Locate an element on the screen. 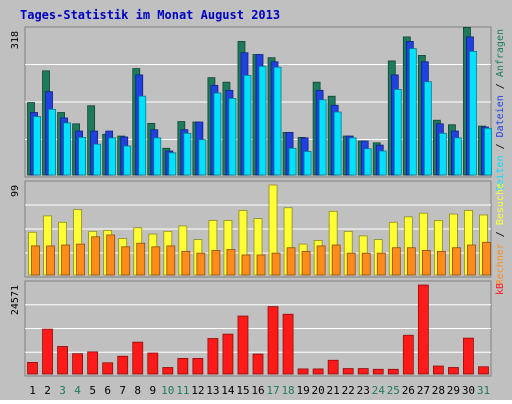 This screenshot has height=404, width=512. legend-besuche: Besuche is located at coordinates (500, 204).